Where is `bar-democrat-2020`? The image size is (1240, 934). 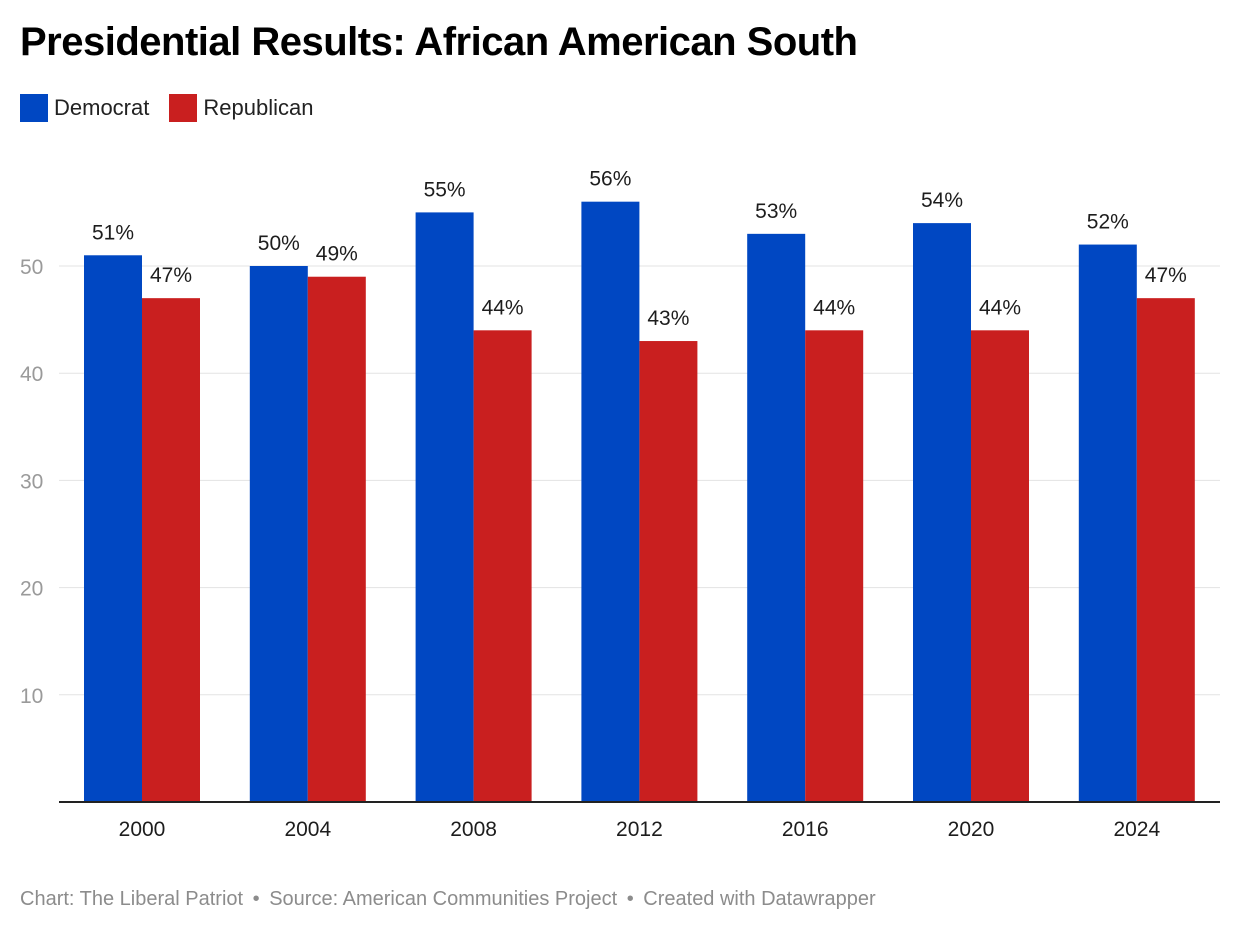
bar-democrat-2020 is located at coordinates (942, 512).